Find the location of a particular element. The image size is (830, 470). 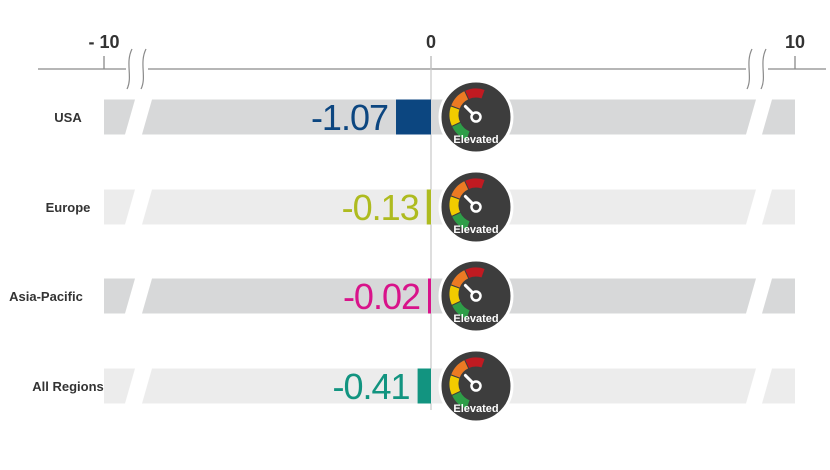

x-tick-label: 0 is located at coordinates (431, 42).